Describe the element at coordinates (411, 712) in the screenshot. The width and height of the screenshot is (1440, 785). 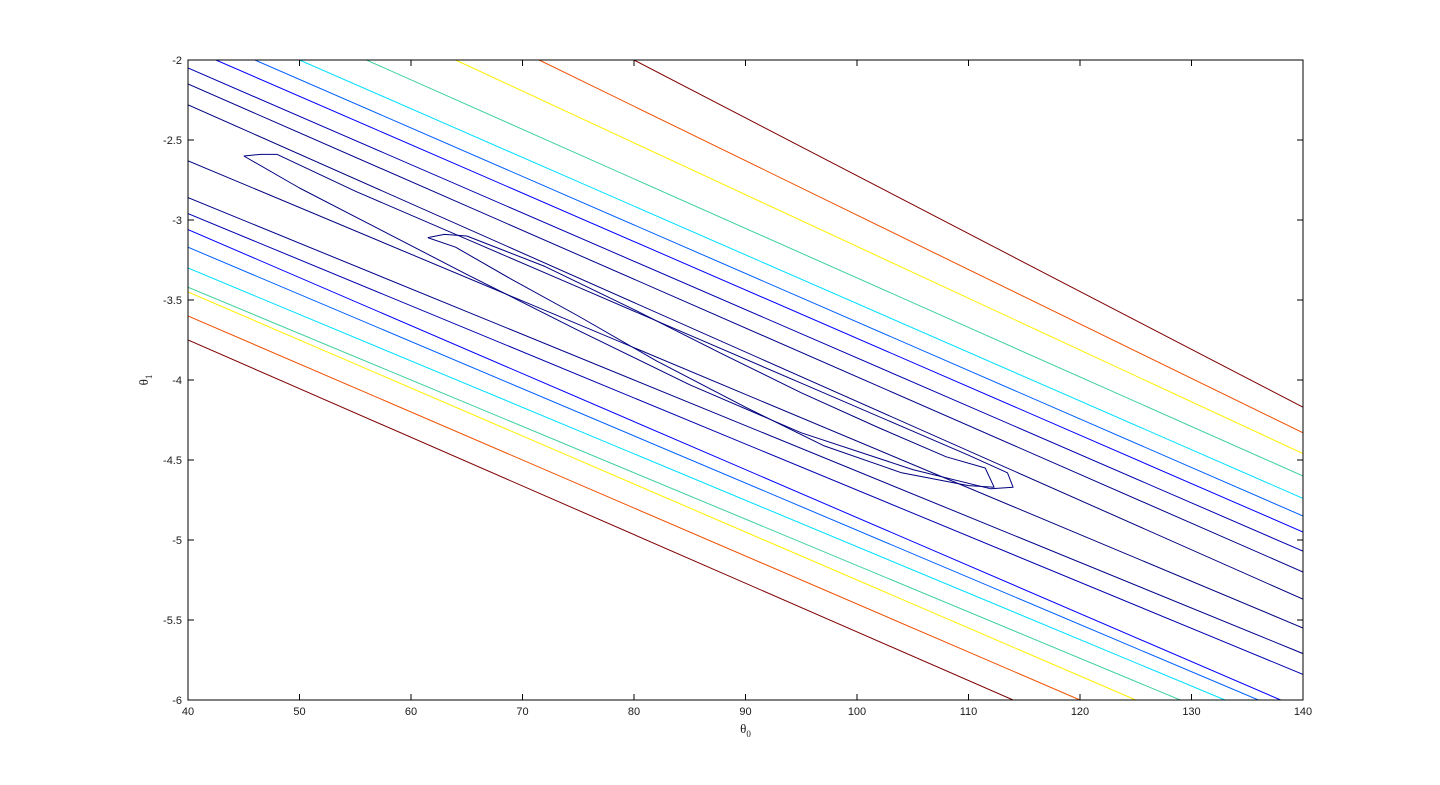
I see `x-tick-label: 60` at that location.